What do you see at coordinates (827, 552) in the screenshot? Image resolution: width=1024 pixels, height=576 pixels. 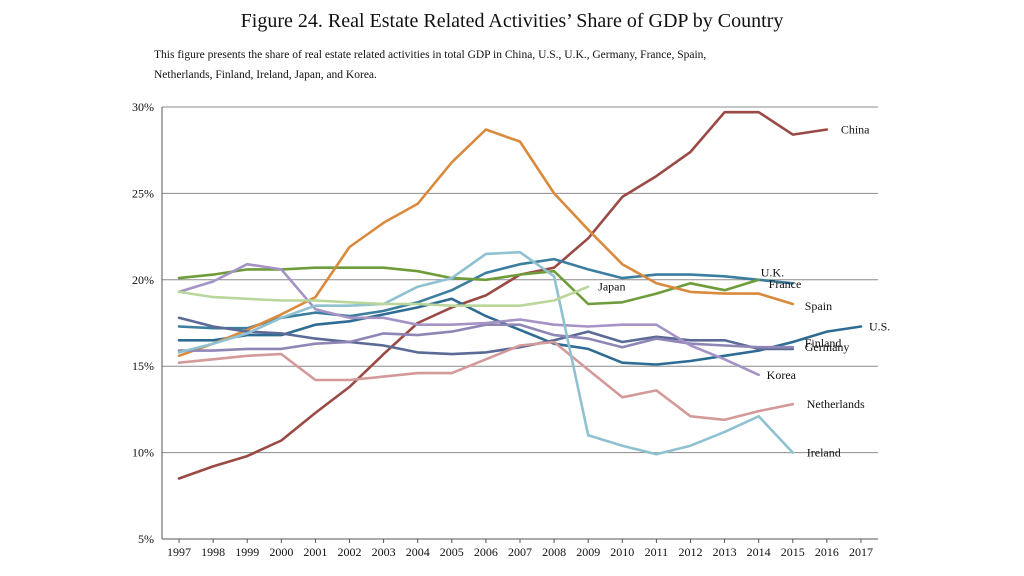 I see `x-tick-label: 2016` at bounding box center [827, 552].